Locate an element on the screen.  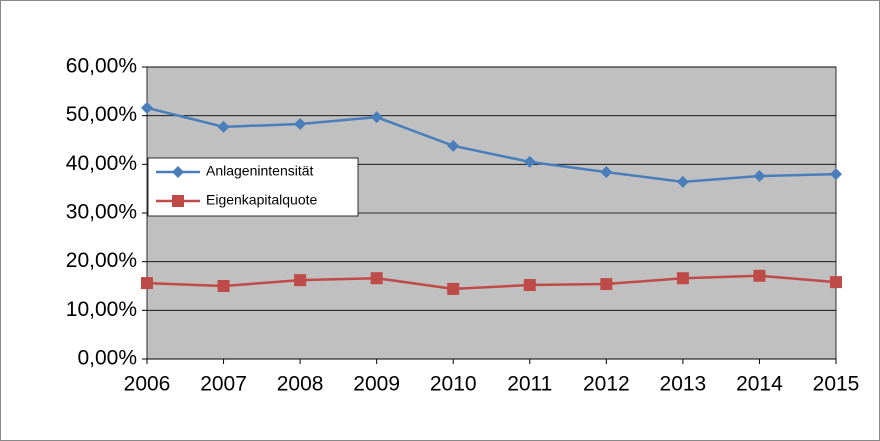
x-tick-label: 2013 is located at coordinates (683, 384).